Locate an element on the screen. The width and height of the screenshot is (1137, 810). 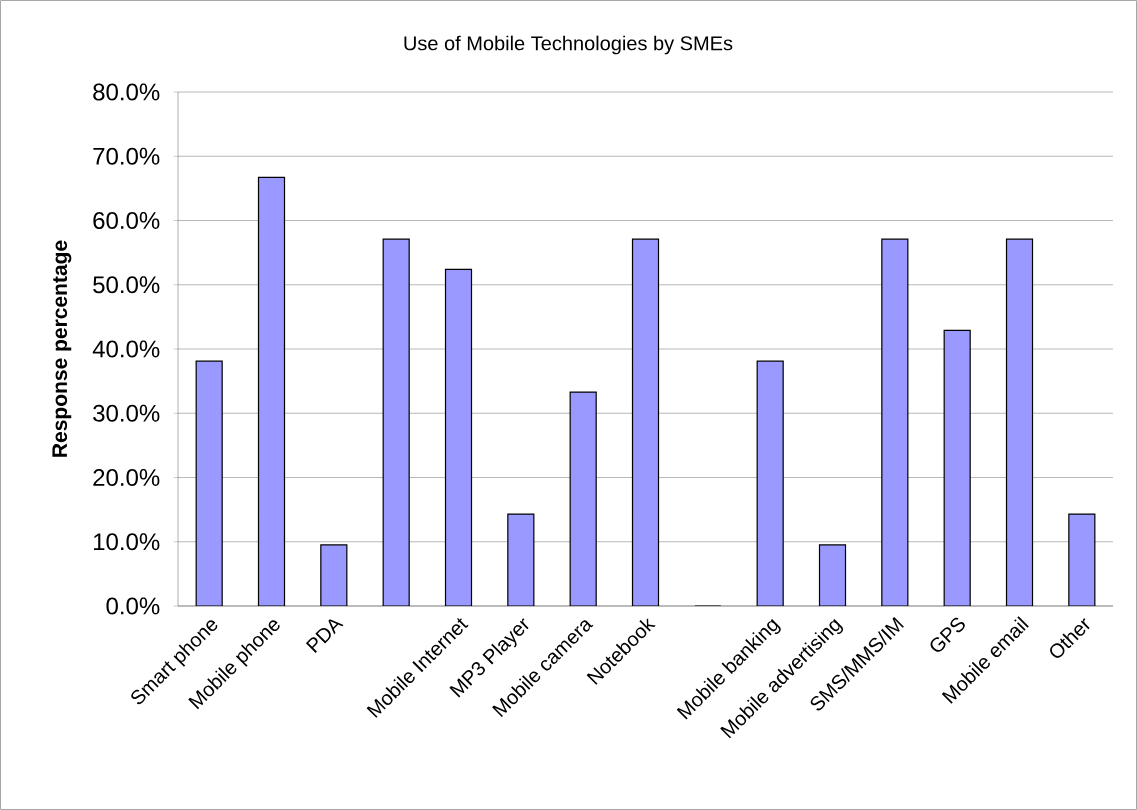
y-tick-label: 10.0% is located at coordinates (127, 542).